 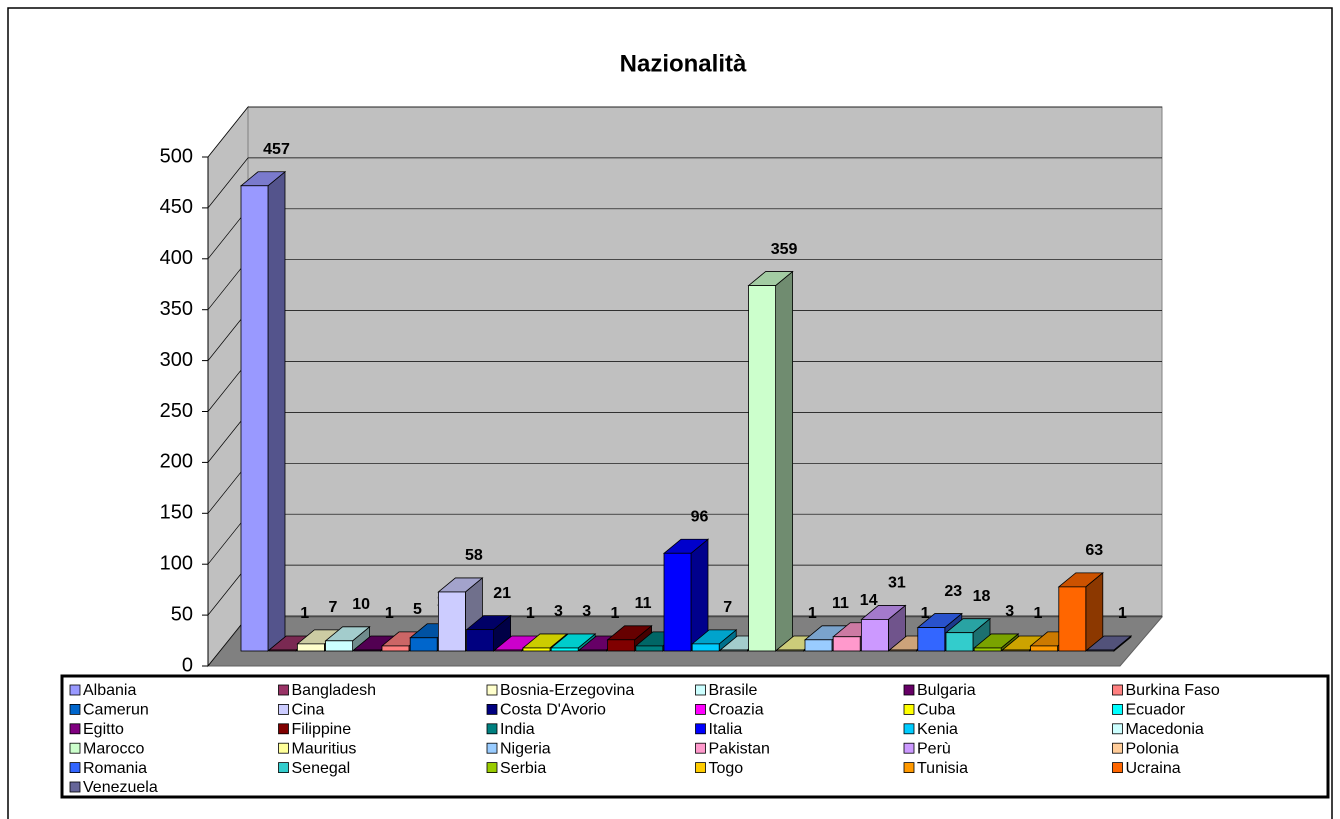 I want to click on legend-label: Italia, so click(x=726, y=729).